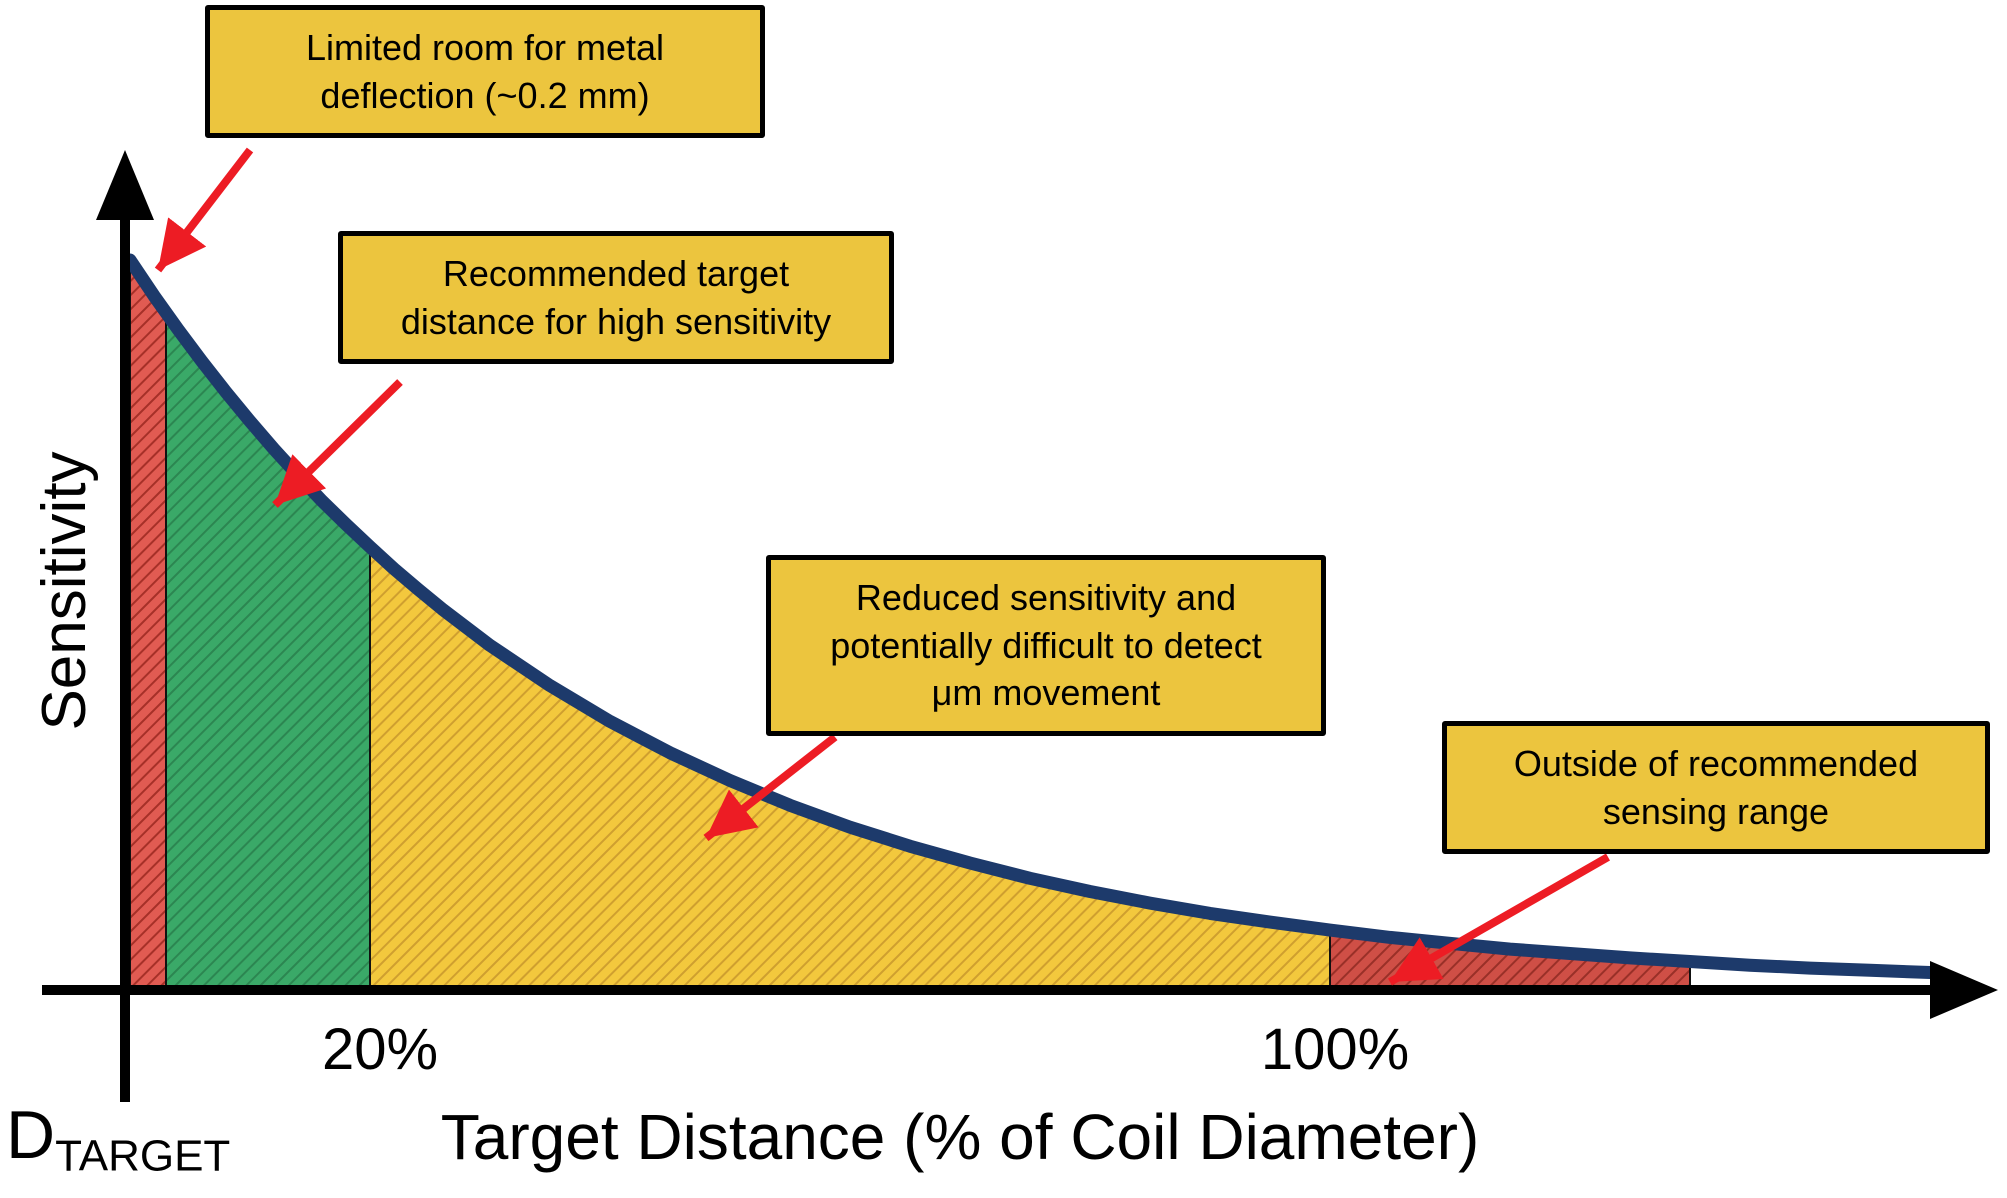  I want to click on x-tick-100: 100%, so click(1335, 1049).